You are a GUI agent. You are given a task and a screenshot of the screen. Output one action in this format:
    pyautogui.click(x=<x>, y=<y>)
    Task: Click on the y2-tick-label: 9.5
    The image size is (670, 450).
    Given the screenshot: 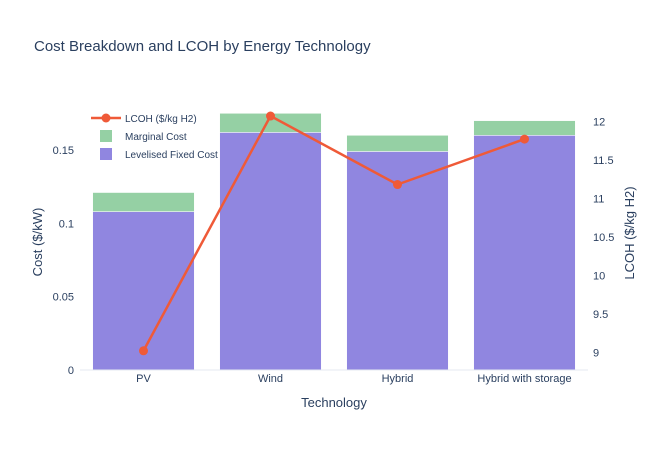 What is the action you would take?
    pyautogui.click(x=600, y=315)
    